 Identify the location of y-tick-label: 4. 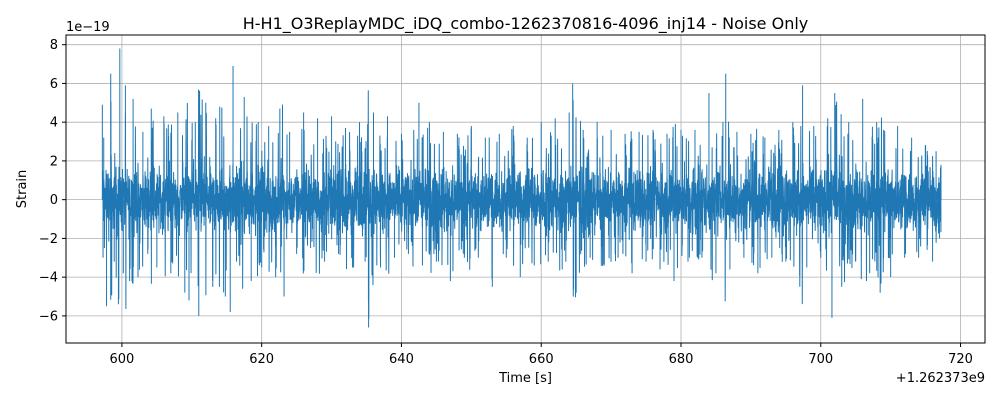
(54, 123).